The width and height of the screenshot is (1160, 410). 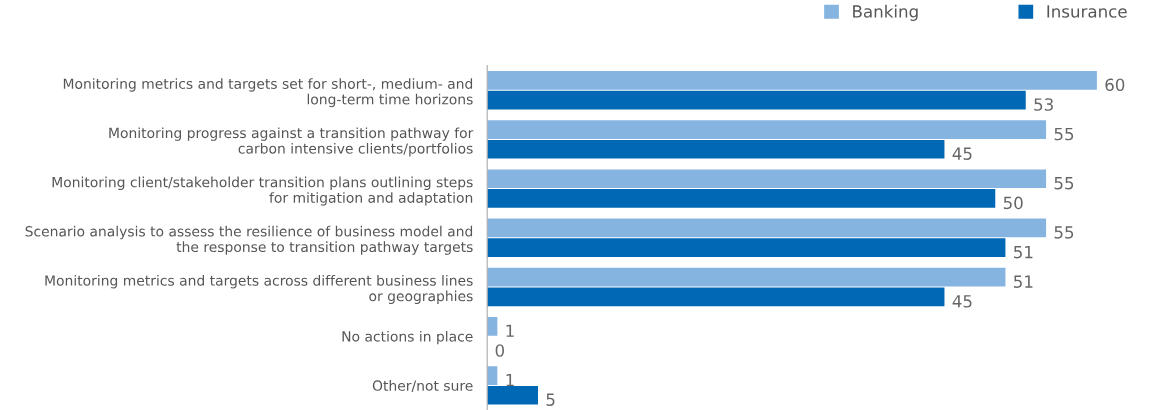 I want to click on y-tick-label: No actions in place, so click(x=407, y=337).